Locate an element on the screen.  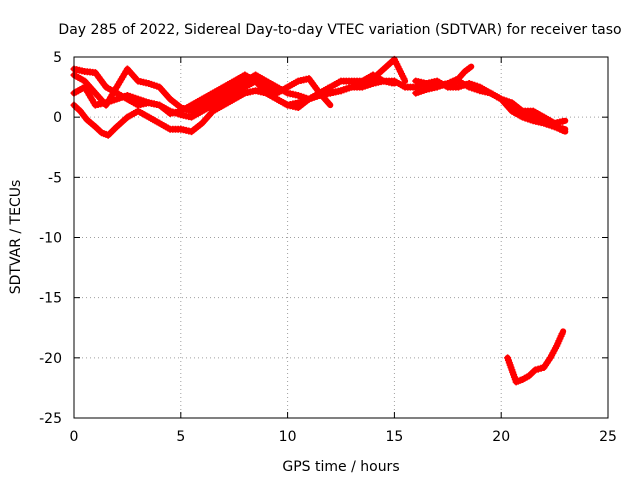
y-tick-label: -10 is located at coordinates (50, 239).